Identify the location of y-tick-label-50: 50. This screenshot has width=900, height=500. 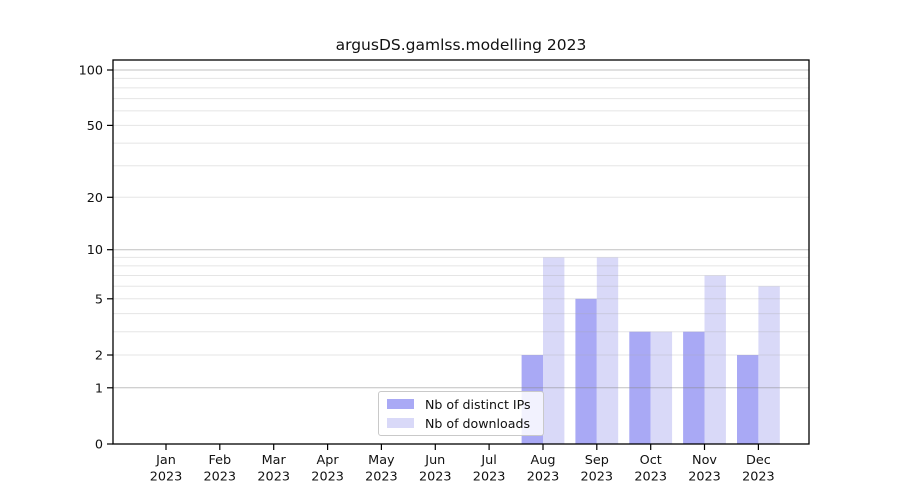
(95, 126).